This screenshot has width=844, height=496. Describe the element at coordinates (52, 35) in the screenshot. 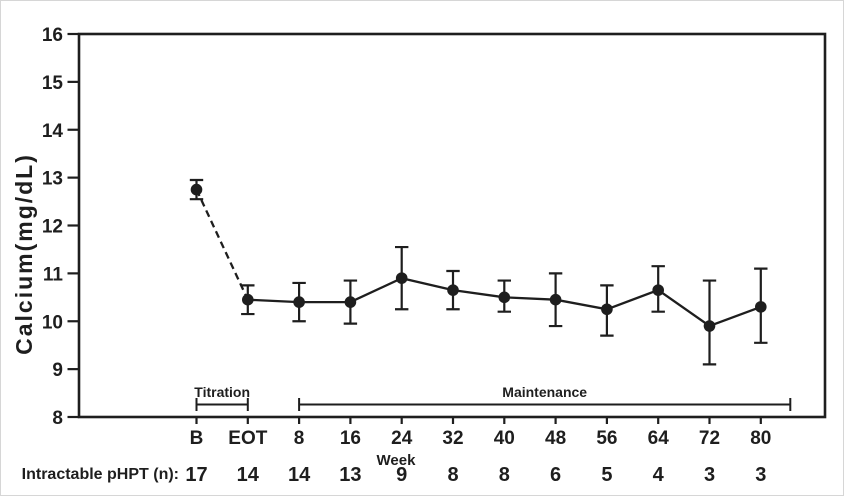

I see `y-tick-label: 16` at that location.